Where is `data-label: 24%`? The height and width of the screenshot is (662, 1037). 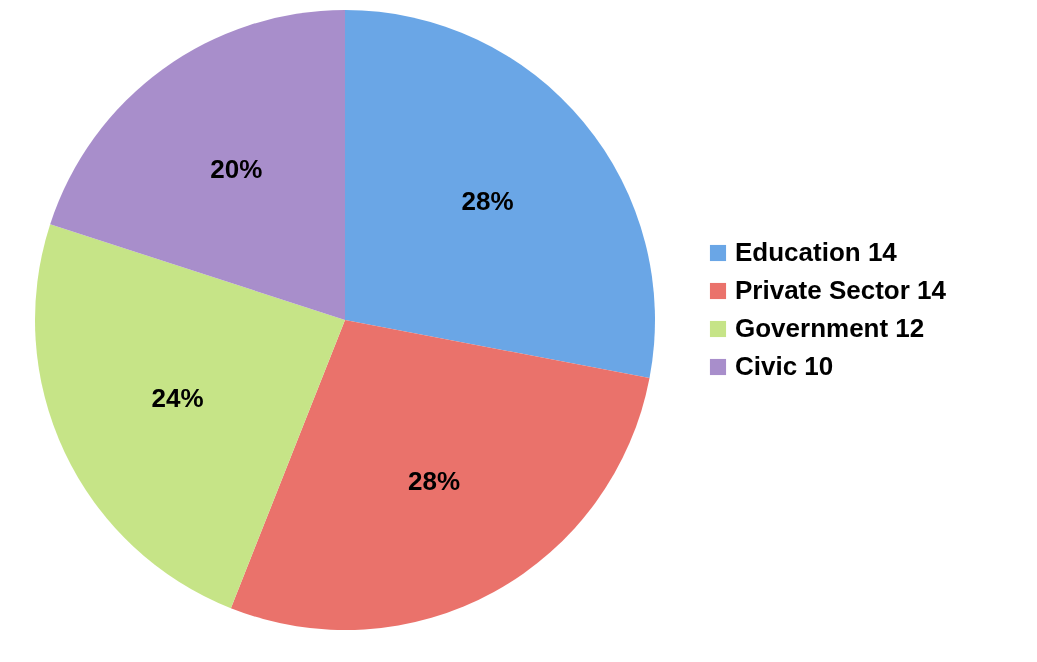 data-label: 24% is located at coordinates (177, 397).